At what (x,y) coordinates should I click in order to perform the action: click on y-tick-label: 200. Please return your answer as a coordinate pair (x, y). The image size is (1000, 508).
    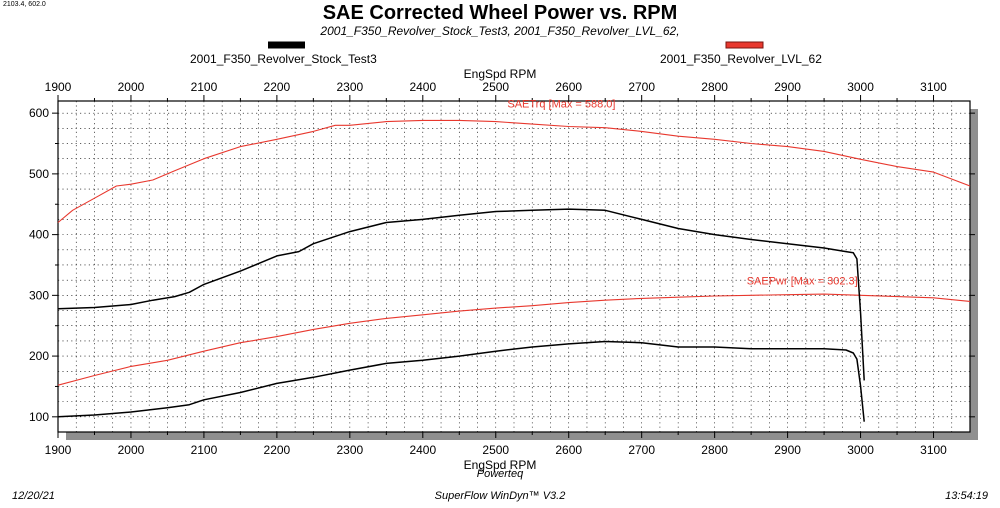
    Looking at the image, I should click on (39, 356).